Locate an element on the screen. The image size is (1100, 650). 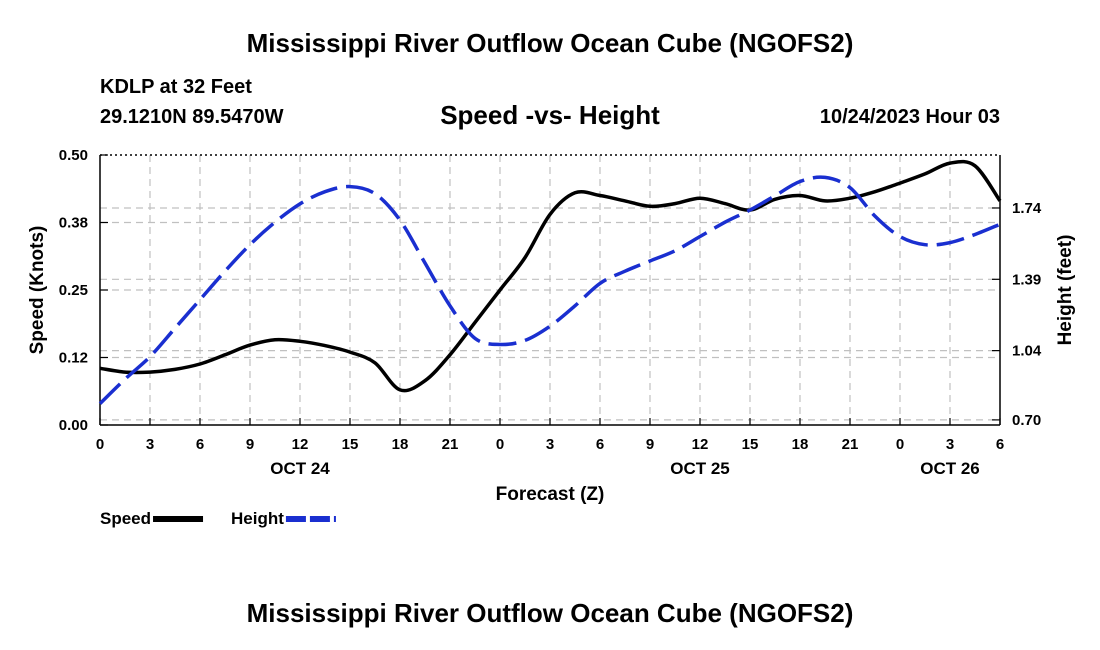
x-axis-label: Forecast (Z) is located at coordinates (550, 494).